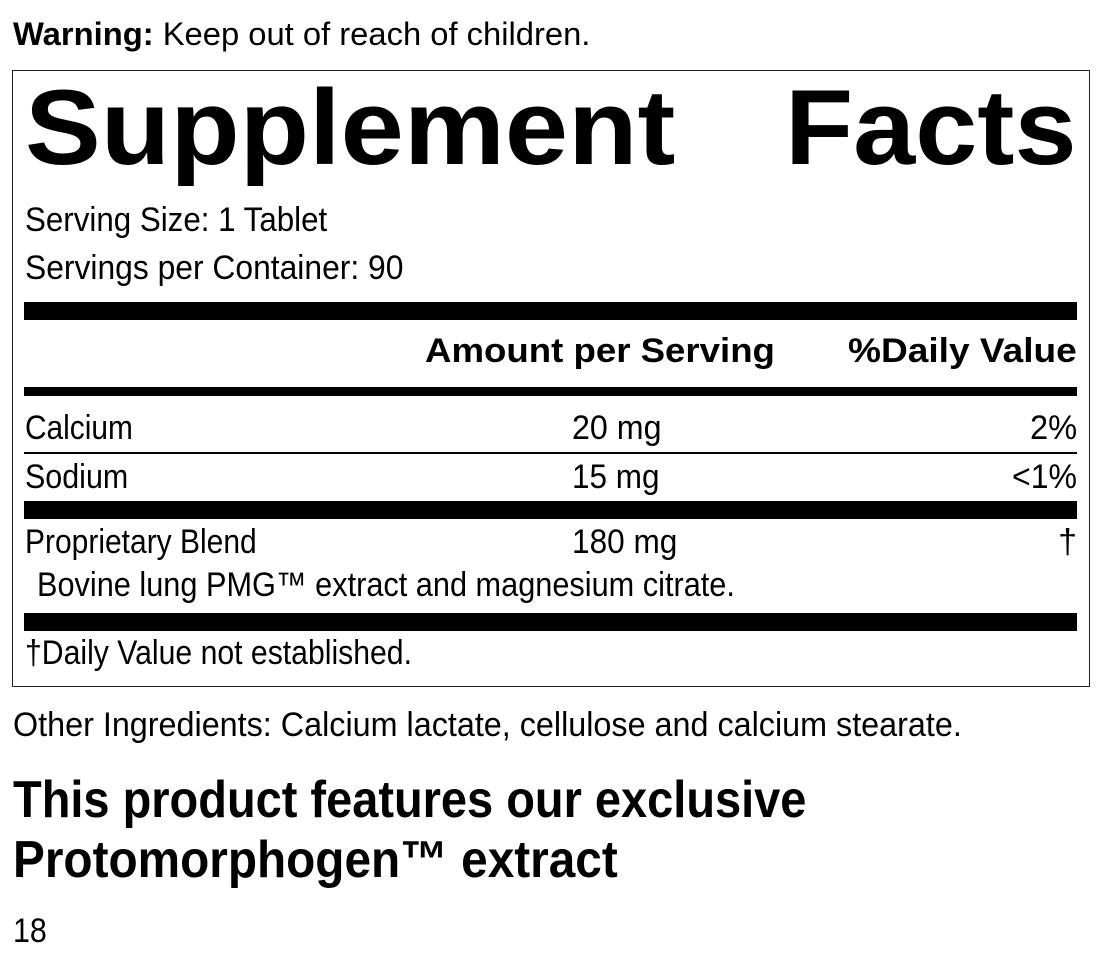  What do you see at coordinates (962, 351) in the screenshot?
I see `header-daily-value: %Daily Value` at bounding box center [962, 351].